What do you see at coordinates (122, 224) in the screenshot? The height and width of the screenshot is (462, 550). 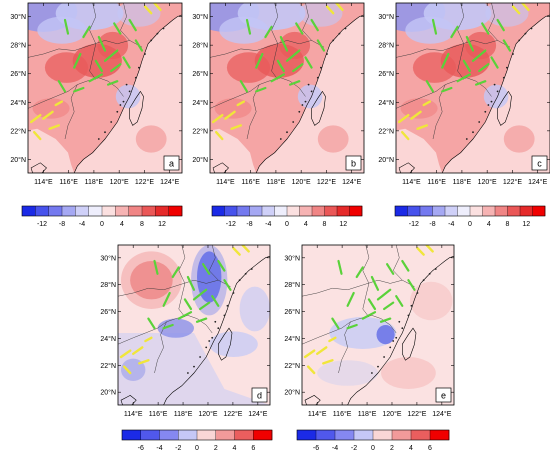 I see `colorbar-label: 4` at bounding box center [122, 224].